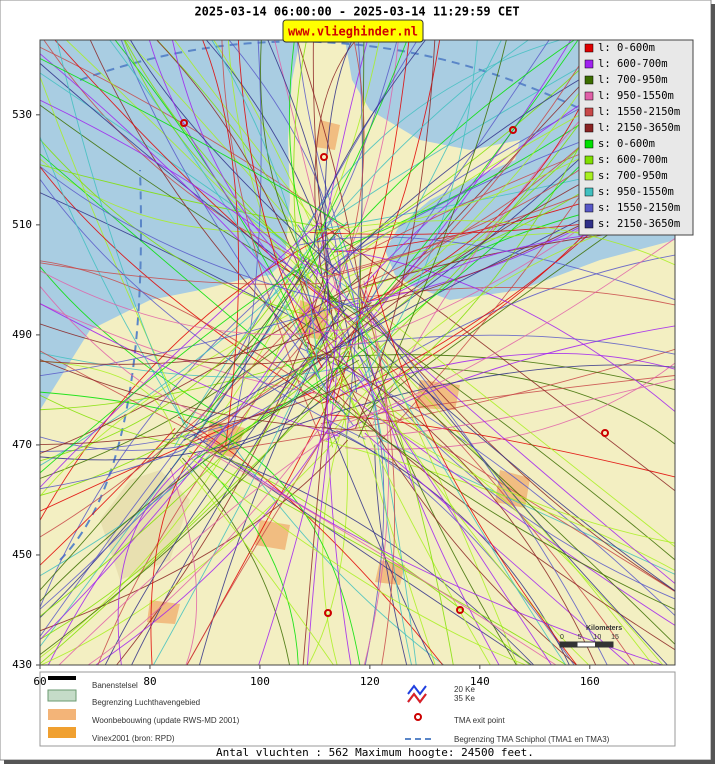 The height and width of the screenshot is (764, 715). What do you see at coordinates (39, 681) in the screenshot?
I see `x-tick-label: 60` at bounding box center [39, 681].